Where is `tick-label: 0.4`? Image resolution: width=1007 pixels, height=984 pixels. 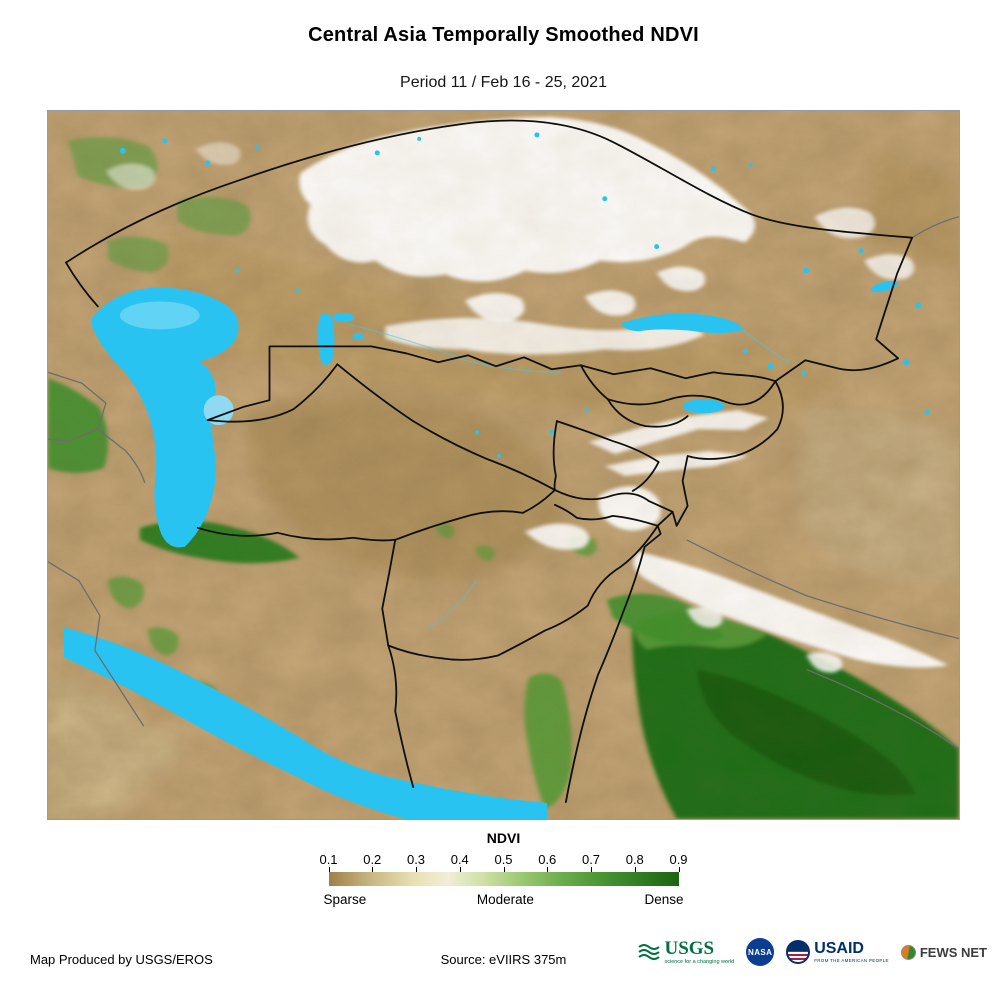
tick-label: 0.4 is located at coordinates (459, 859).